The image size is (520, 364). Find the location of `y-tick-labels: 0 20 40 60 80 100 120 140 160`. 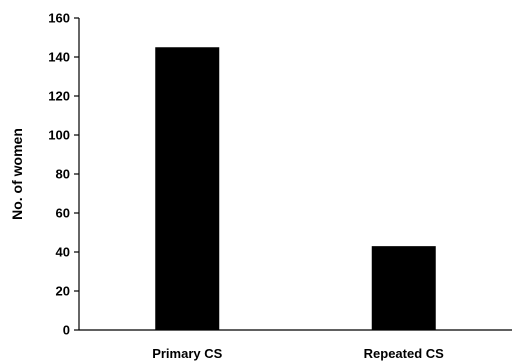

y-tick-labels: 0 20 40 60 80 100 120 140 160 is located at coordinates (59, 174).